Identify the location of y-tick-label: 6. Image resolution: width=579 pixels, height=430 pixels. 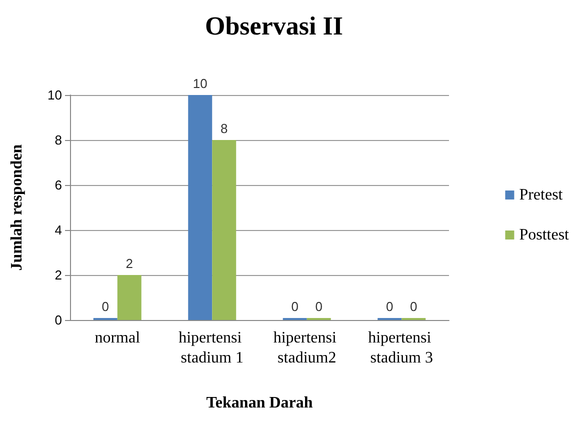
(58, 185).